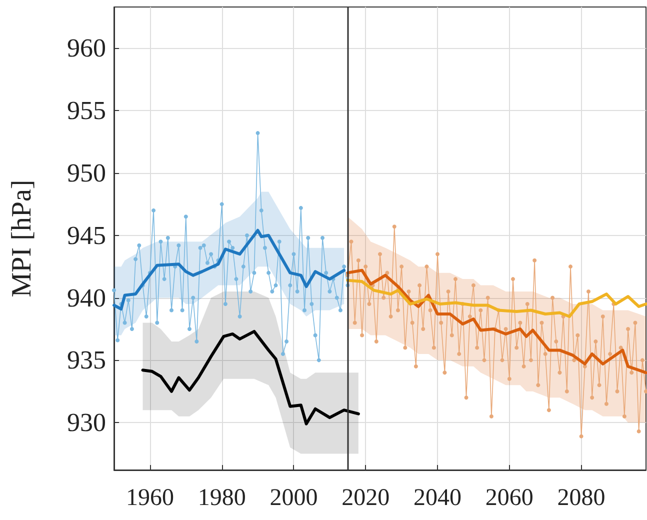  What do you see at coordinates (150, 498) in the screenshot?
I see `x-tick-label: 1960` at bounding box center [150, 498].